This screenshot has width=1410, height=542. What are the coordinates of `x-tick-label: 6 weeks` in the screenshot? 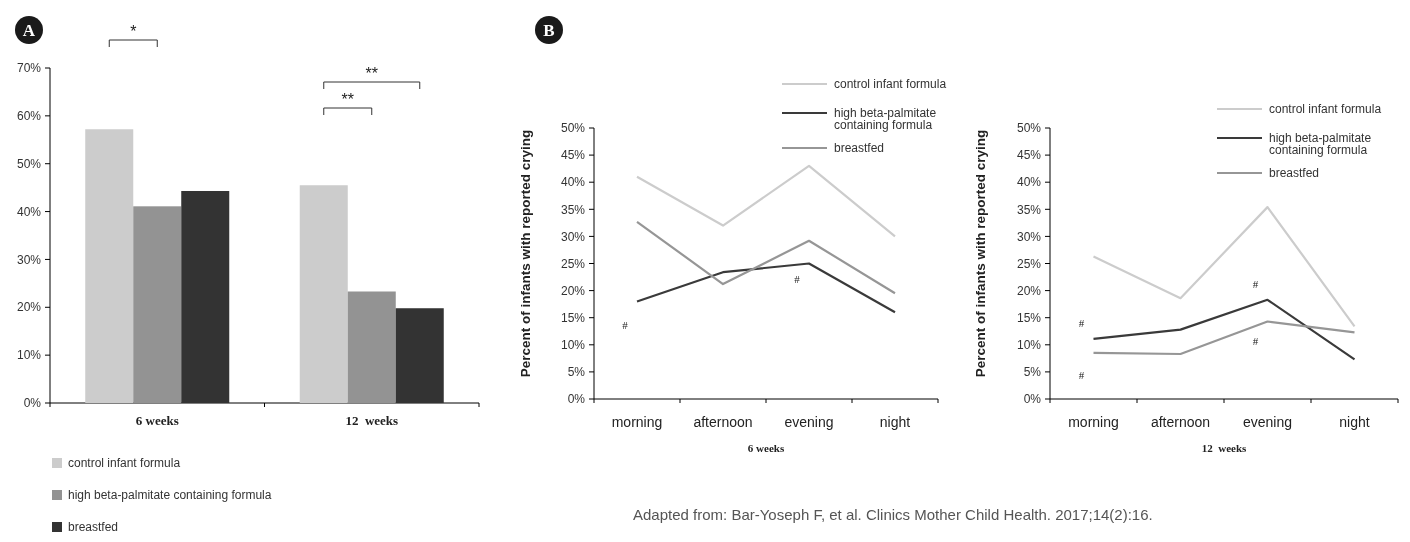 It's located at (157, 420).